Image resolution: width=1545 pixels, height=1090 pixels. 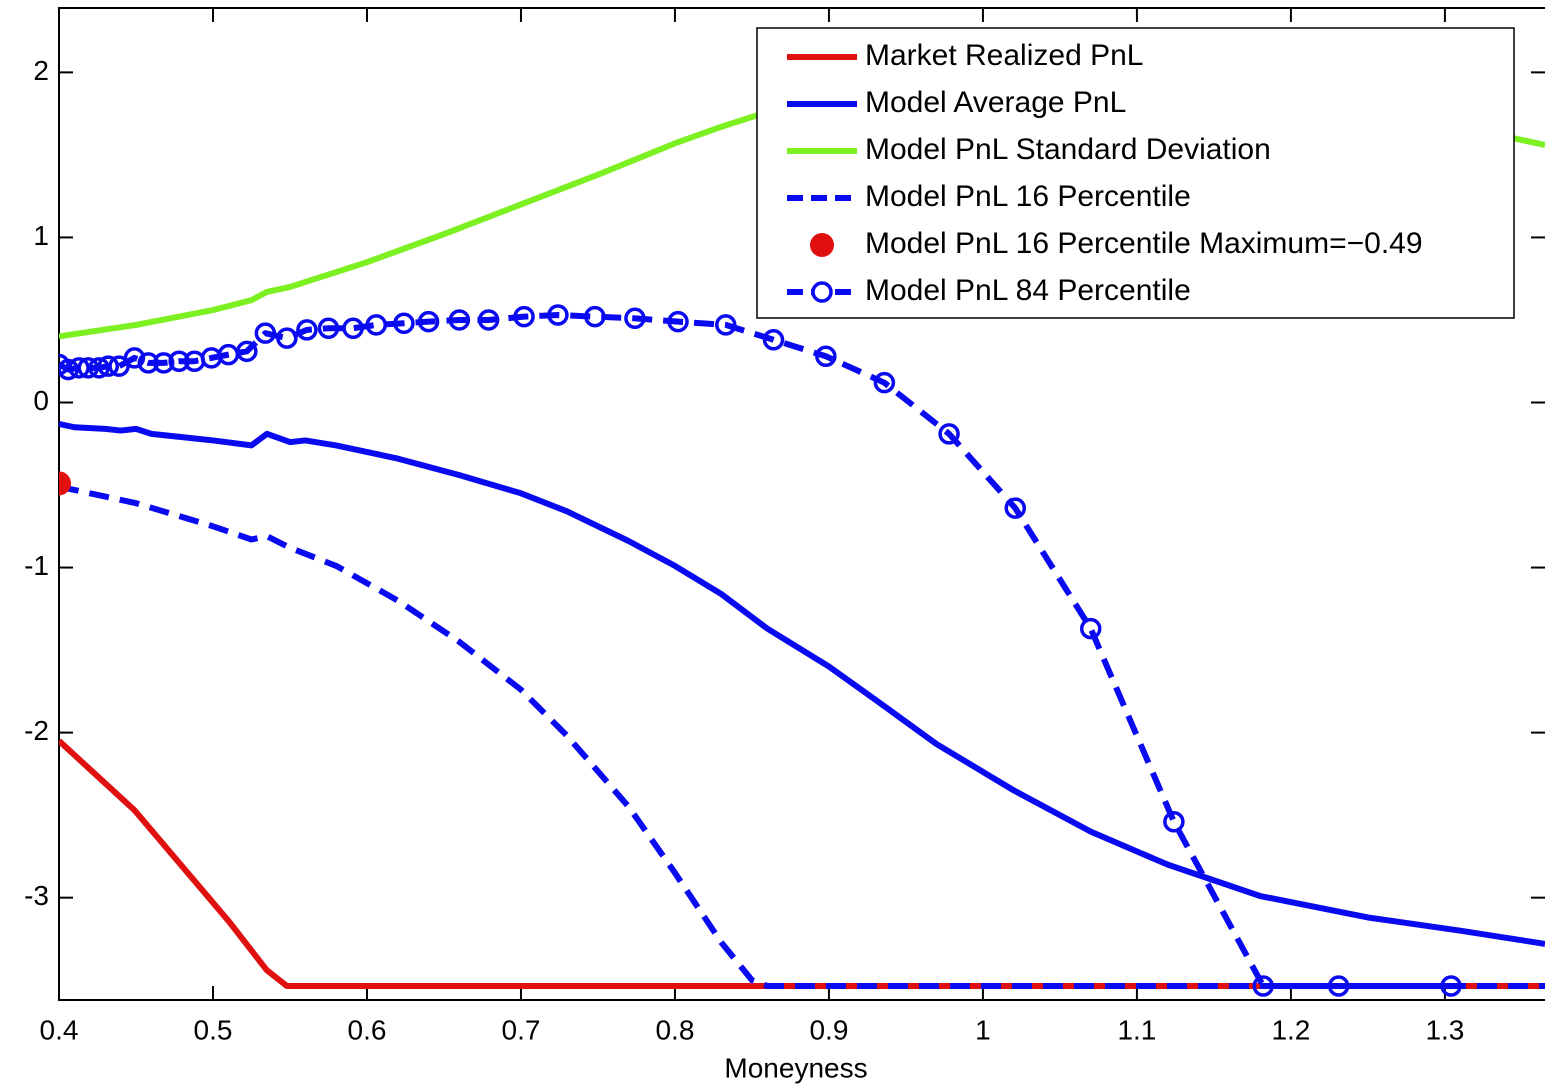 I want to click on x-axis-label: Moneyness, so click(x=795, y=1067).